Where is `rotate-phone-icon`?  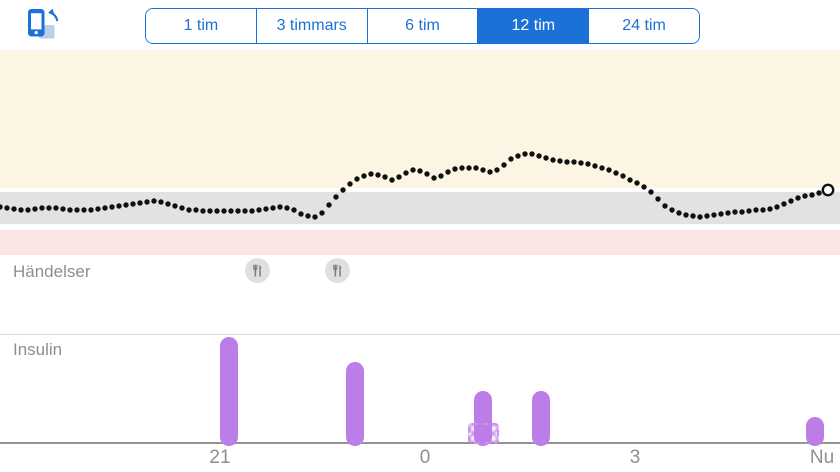 rotate-phone-icon is located at coordinates (43, 23).